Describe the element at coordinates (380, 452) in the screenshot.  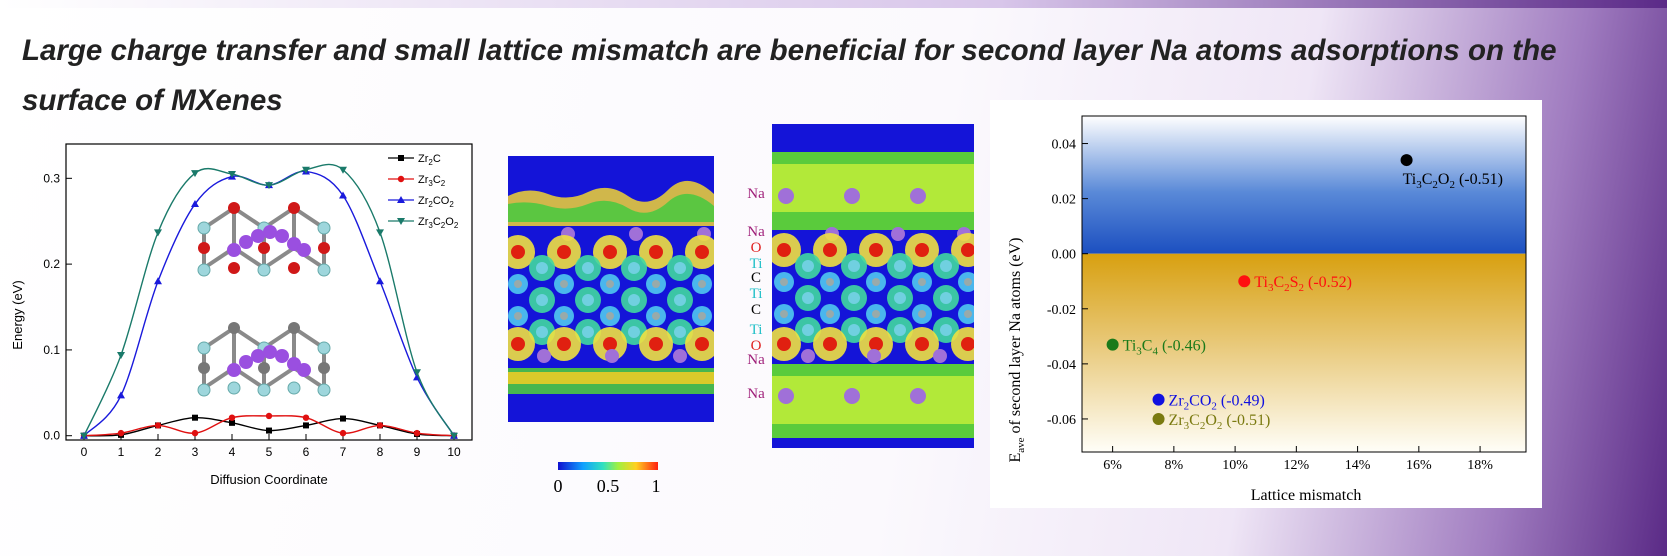
I see `energy-x-tick-label-8: 8` at that location.